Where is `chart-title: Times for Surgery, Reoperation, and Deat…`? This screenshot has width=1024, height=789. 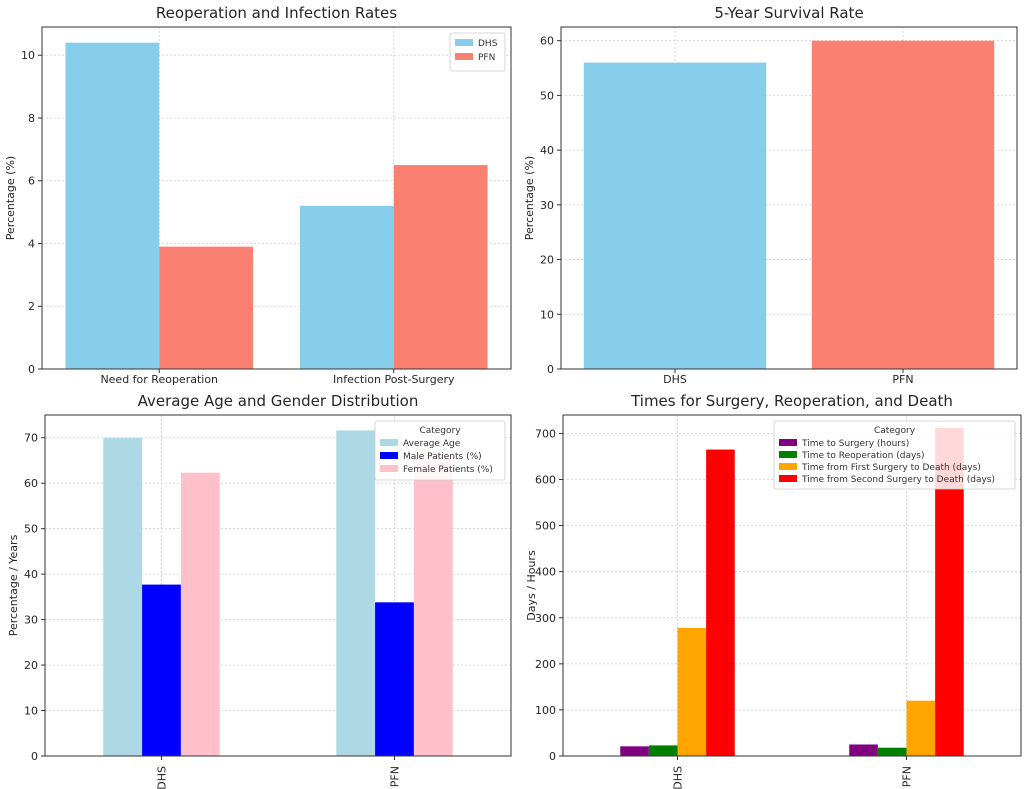
chart-title: Times for Surgery, Reoperation, and Deat… is located at coordinates (791, 401).